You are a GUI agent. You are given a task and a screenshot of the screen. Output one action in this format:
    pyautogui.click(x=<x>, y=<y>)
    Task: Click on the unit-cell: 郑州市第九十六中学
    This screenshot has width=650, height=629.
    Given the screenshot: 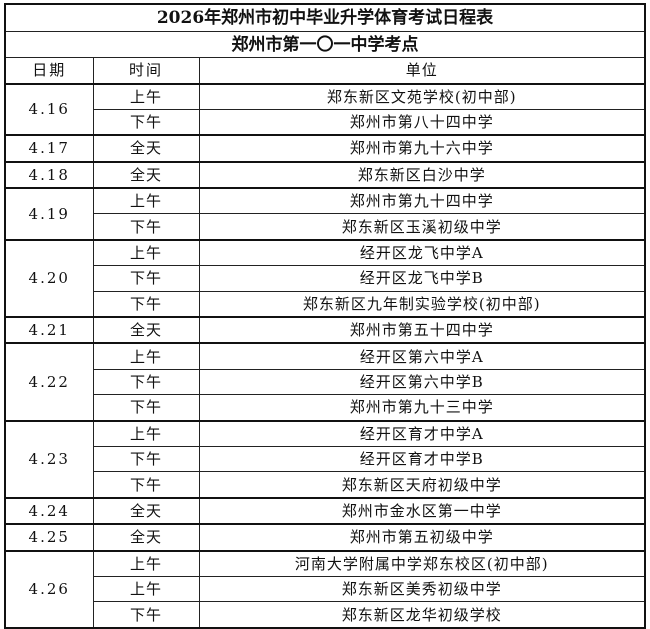 What is the action you would take?
    pyautogui.click(x=422, y=148)
    